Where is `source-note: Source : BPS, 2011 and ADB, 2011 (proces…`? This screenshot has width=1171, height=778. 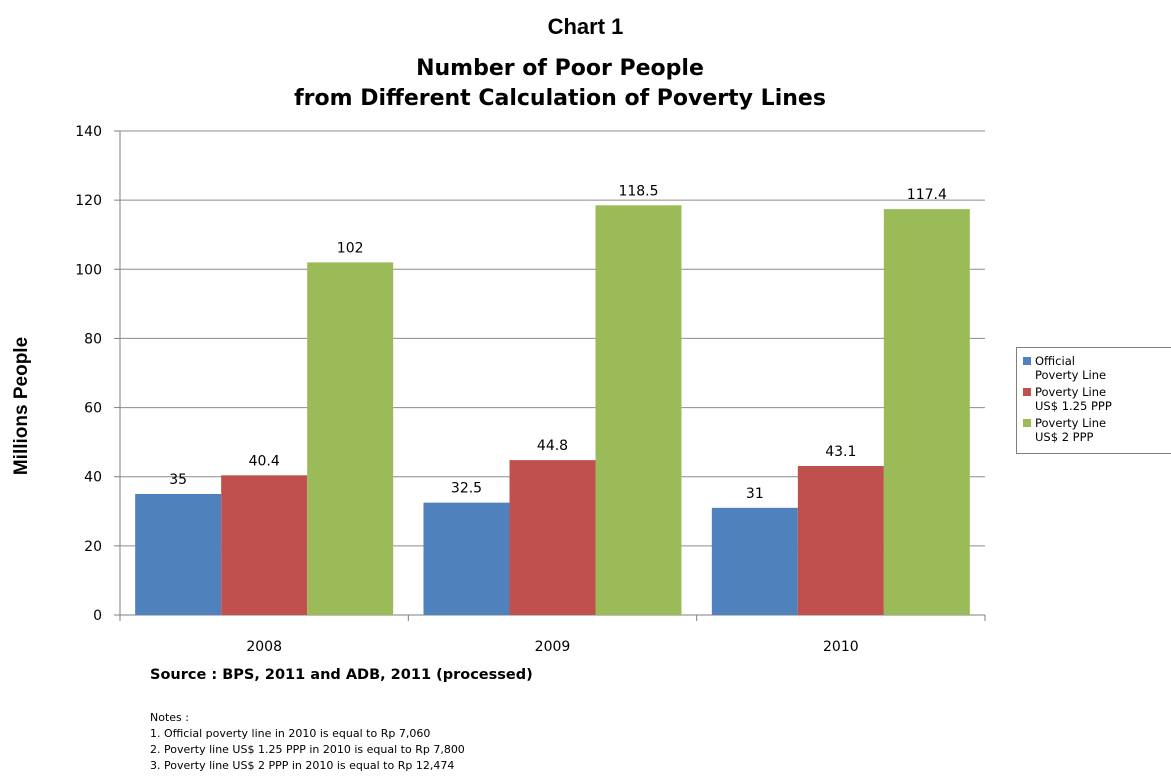
source-note: Source : BPS, 2011 and ADB, 2011 (proces… is located at coordinates (341, 675).